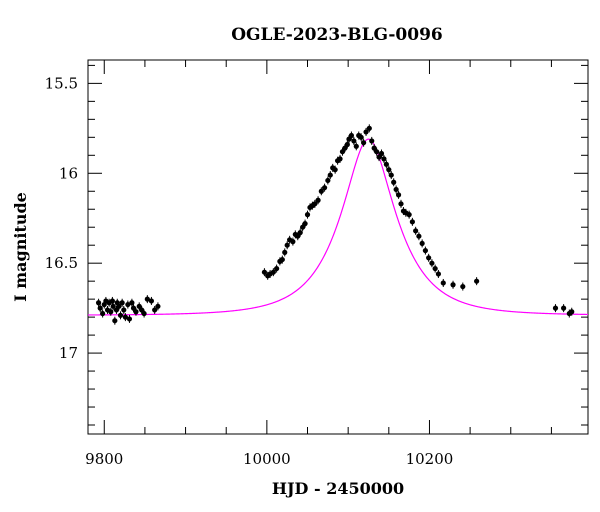 Image resolution: width=600 pixels, height=512 pixels. I want to click on y-tick-label: 16.5, so click(61, 263).